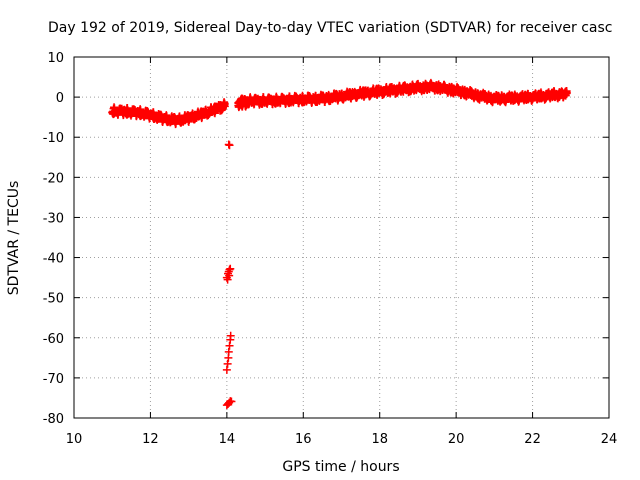  I want to click on y-tick-label: -30, so click(53, 218).